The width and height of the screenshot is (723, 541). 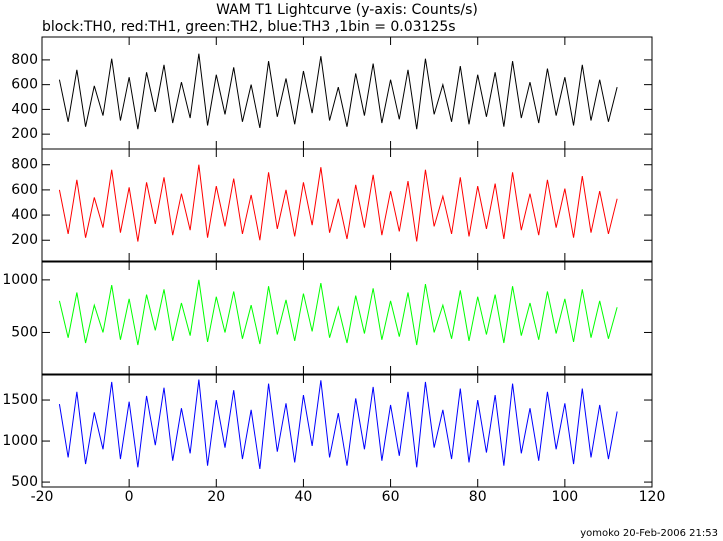 What do you see at coordinates (652, 497) in the screenshot?
I see `x-tick-label: 120` at bounding box center [652, 497].